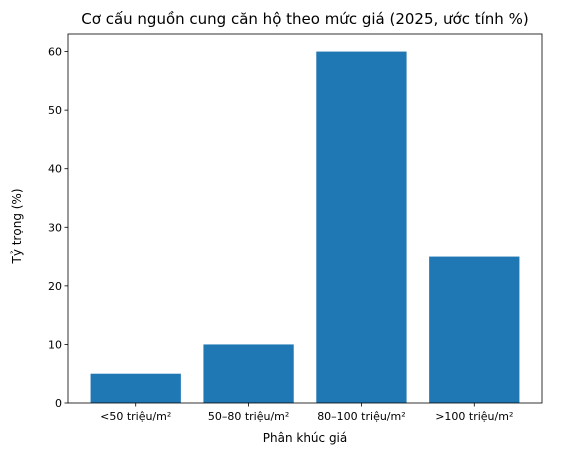  I want to click on y-axis-label: Tỷ trọng (%), so click(17, 226).